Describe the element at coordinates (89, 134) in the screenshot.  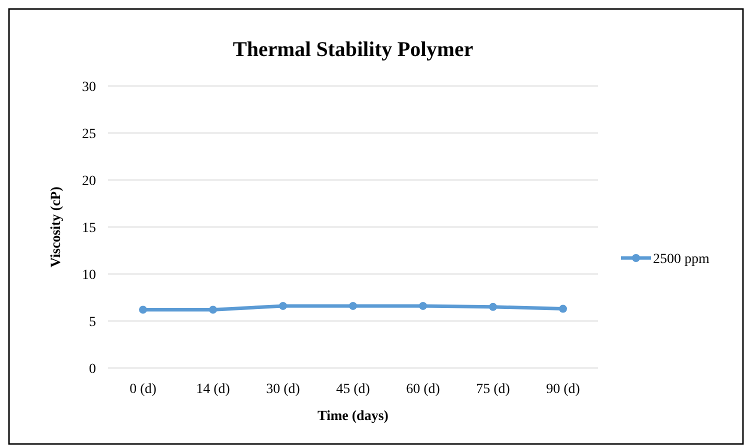
I see `y-tick-label: 25` at that location.